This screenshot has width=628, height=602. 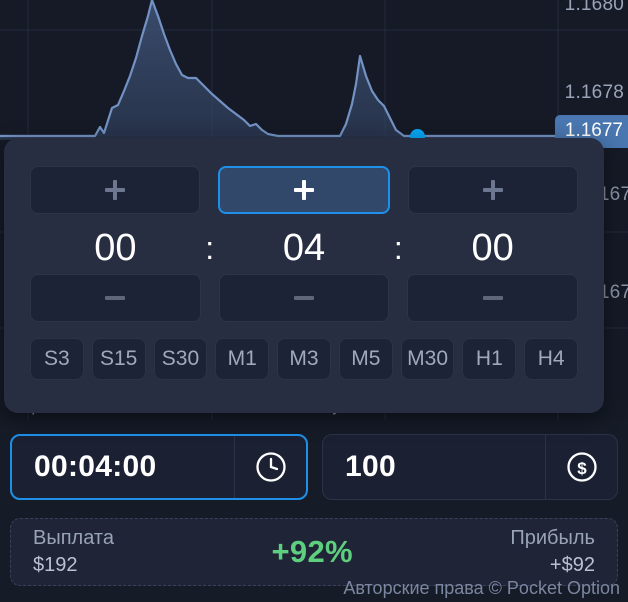 What do you see at coordinates (242, 359) in the screenshot?
I see `timeframe-button-m1: M1` at bounding box center [242, 359].